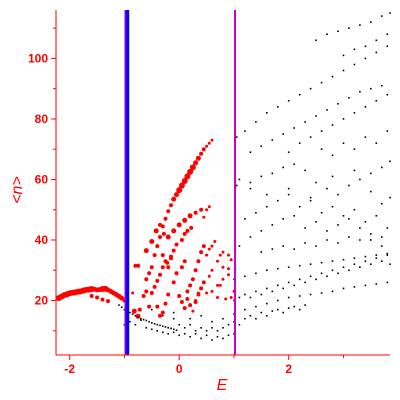 This screenshot has height=400, width=400. I want to click on x-tick-label: -2, so click(69, 369).